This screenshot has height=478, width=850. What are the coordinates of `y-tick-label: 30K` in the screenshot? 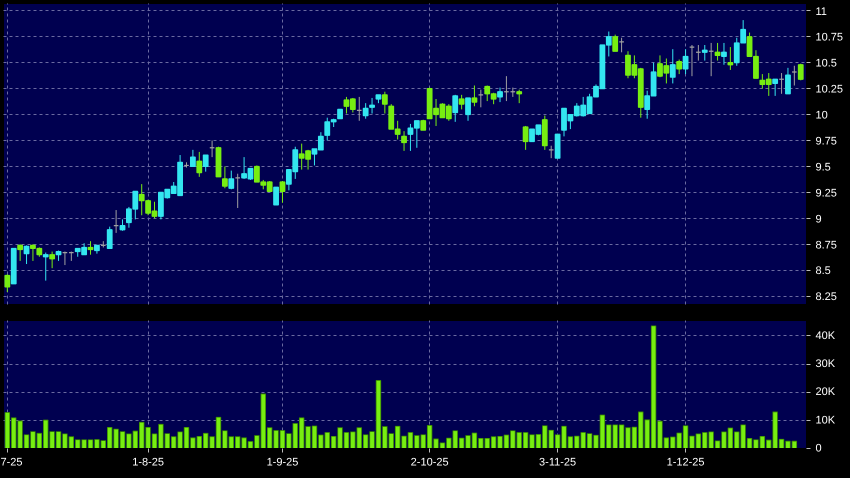 It's located at (826, 364).